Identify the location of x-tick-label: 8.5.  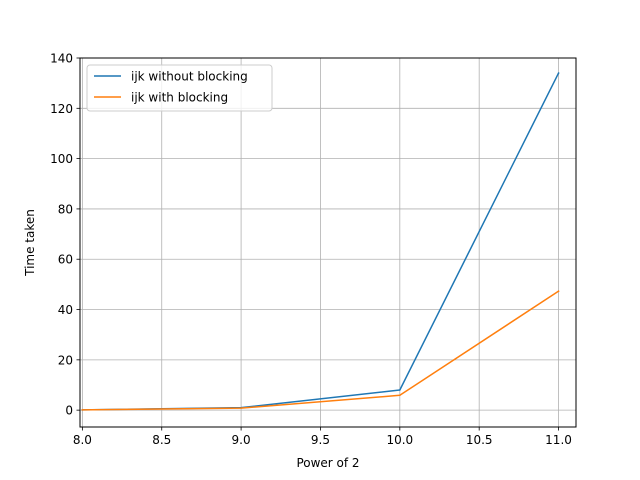
(161, 440).